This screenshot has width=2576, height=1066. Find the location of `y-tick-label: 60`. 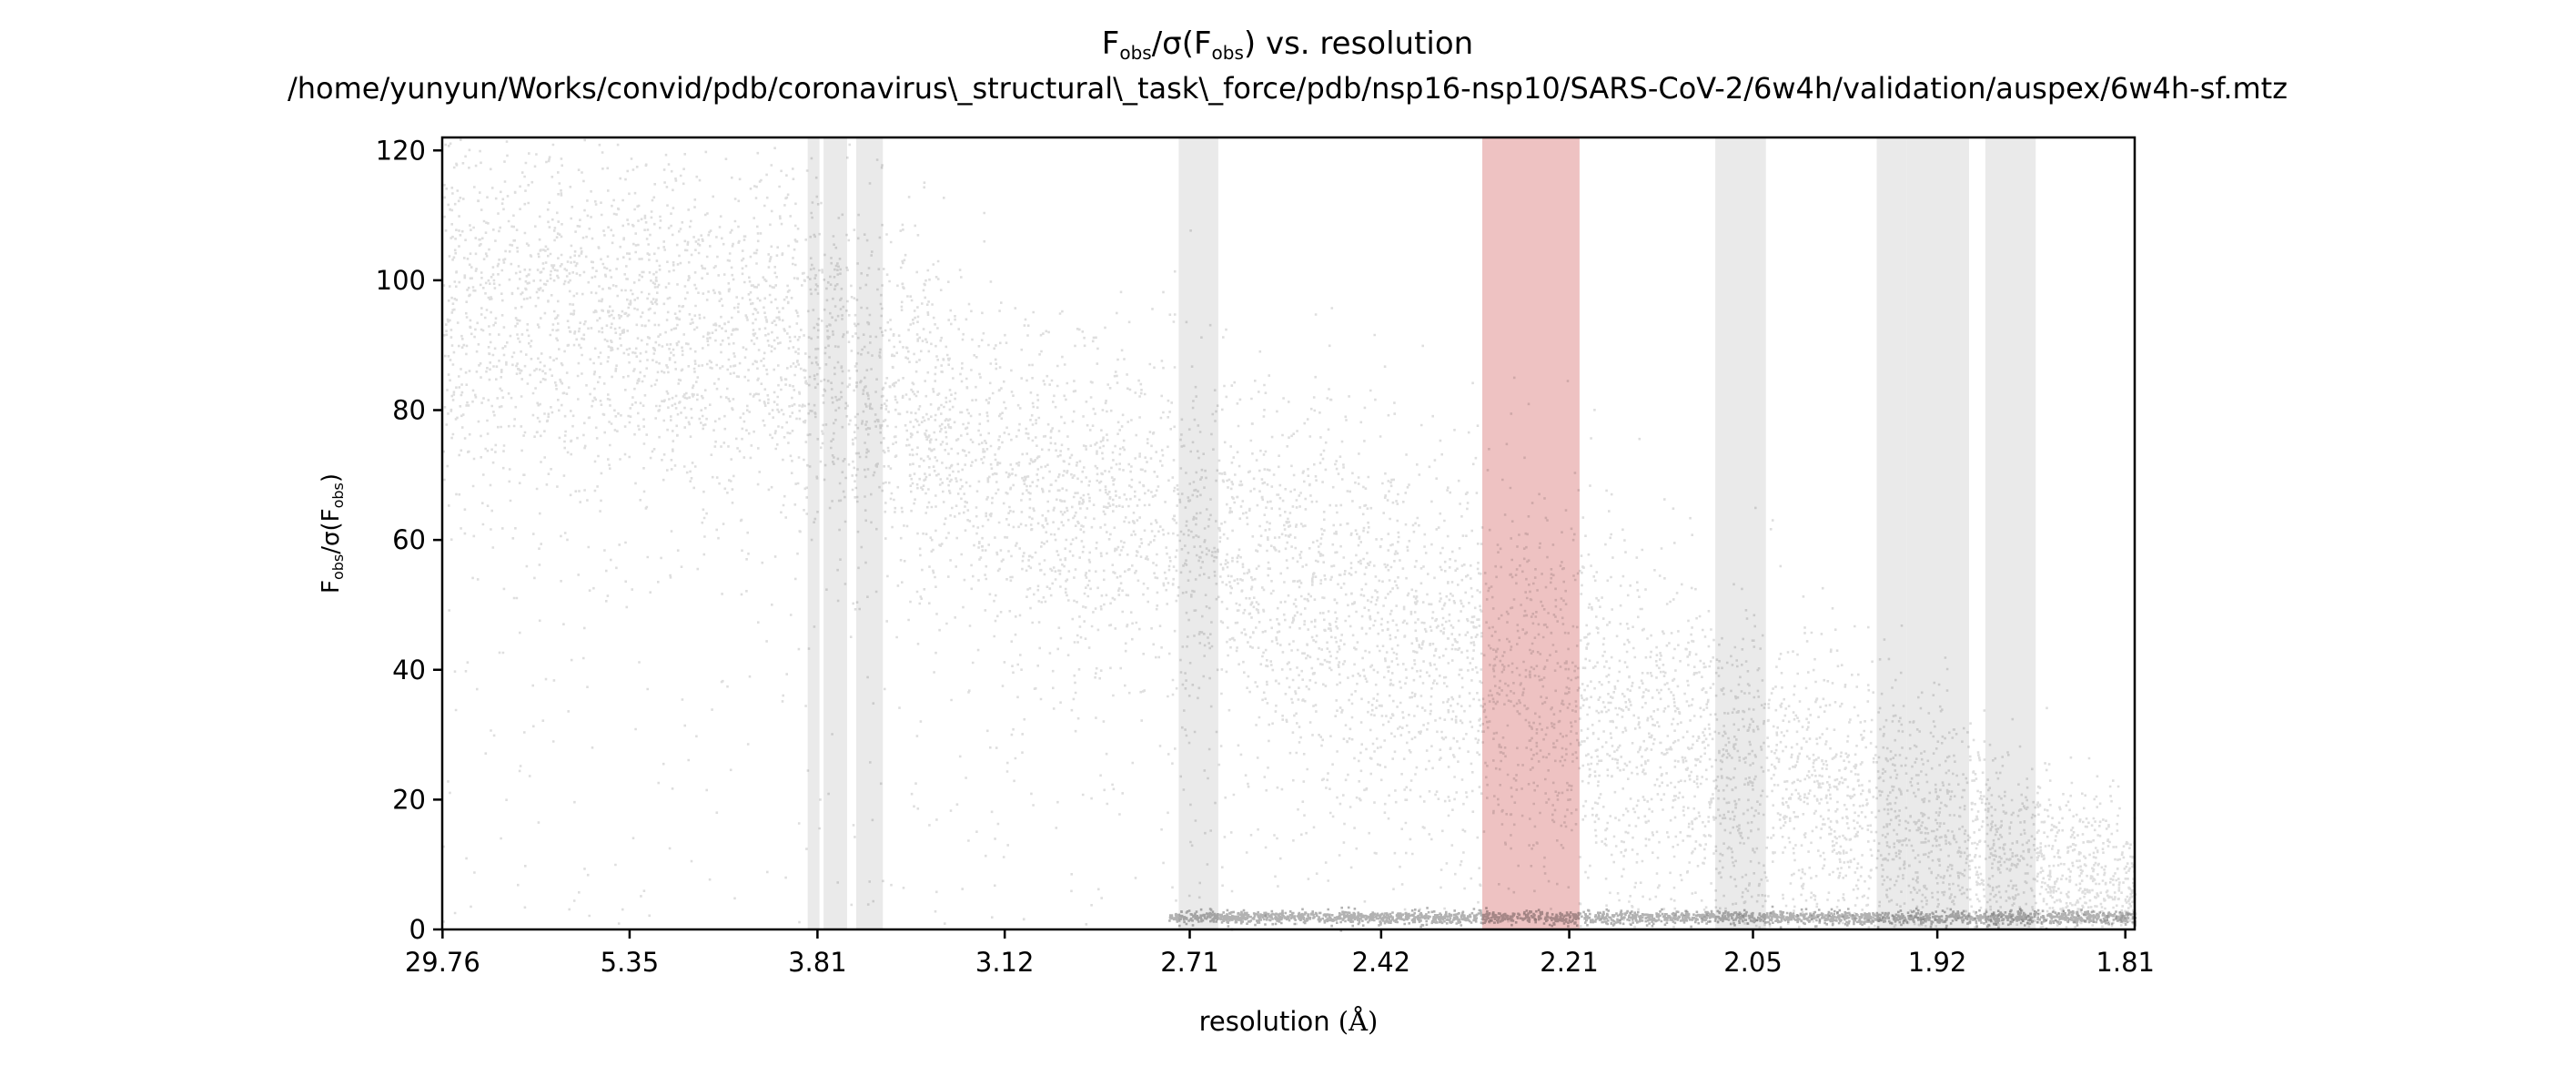

y-tick-label: 60 is located at coordinates (409, 539).